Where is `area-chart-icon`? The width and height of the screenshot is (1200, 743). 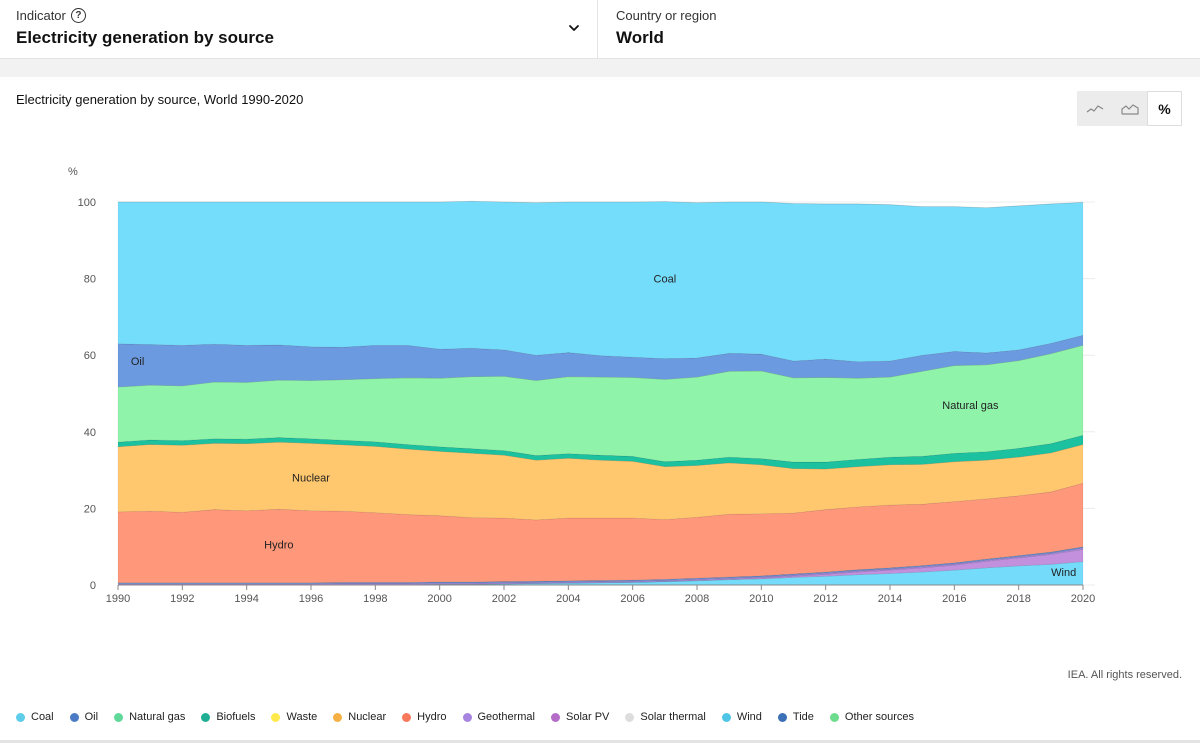
area-chart-icon is located at coordinates (1129, 109).